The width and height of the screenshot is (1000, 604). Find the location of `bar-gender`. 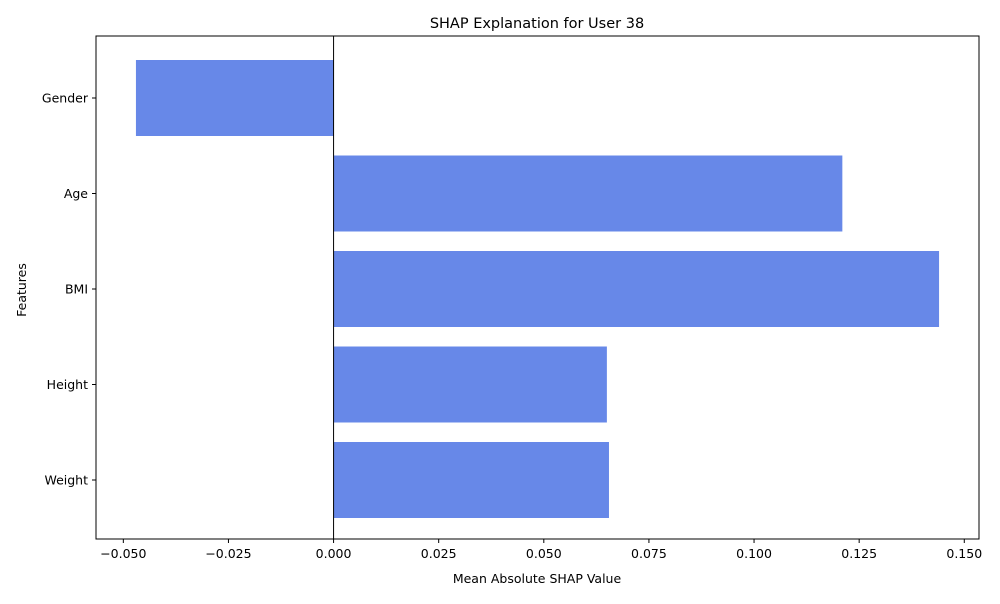

bar-gender is located at coordinates (234, 98).